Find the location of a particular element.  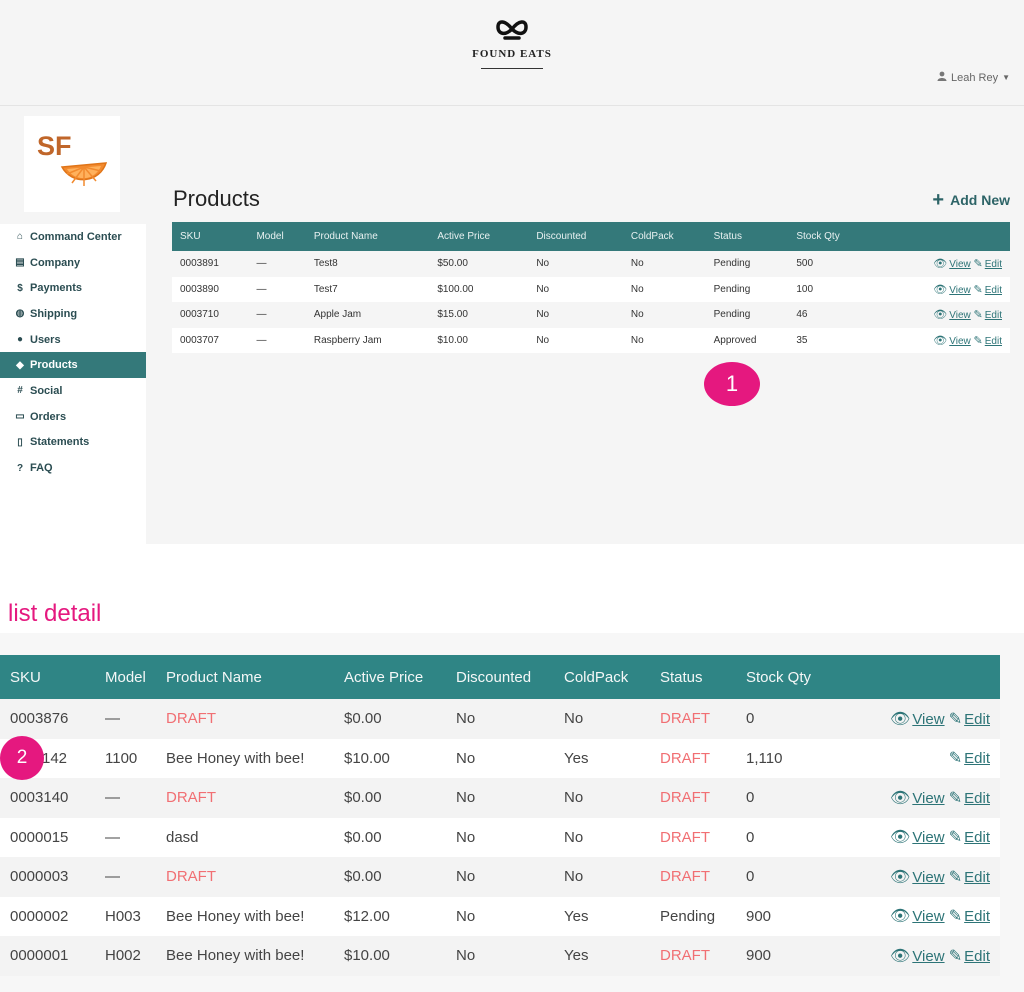

sidebar-item-label: Orders is located at coordinates (48, 416).